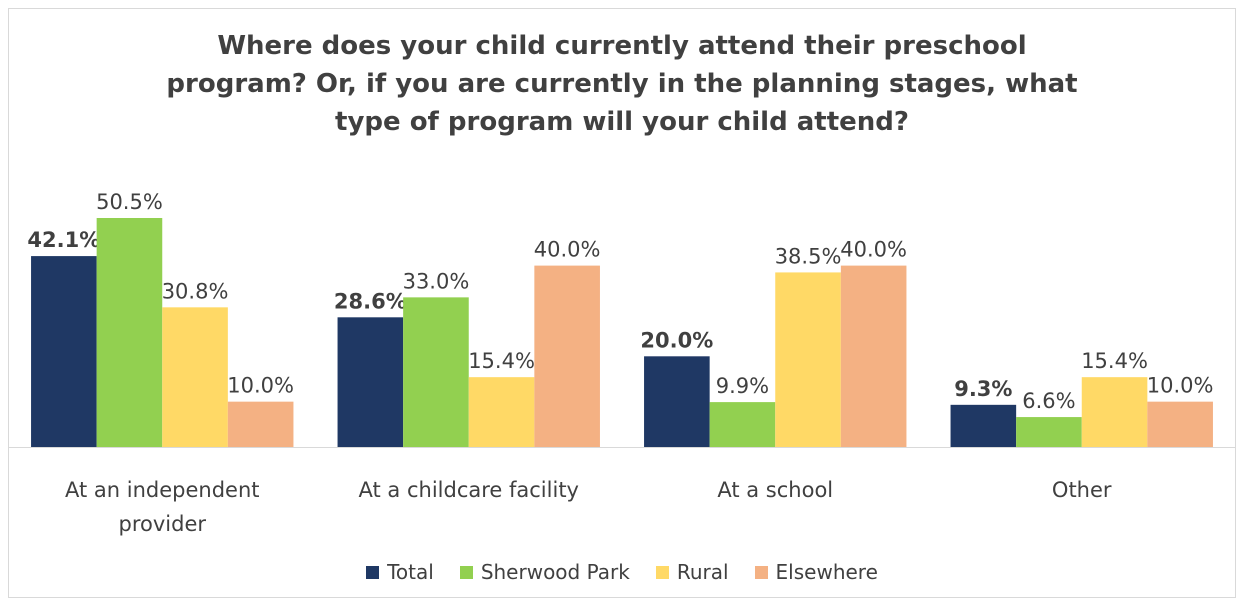  I want to click on legend-label: Elsewhere, so click(826, 572).